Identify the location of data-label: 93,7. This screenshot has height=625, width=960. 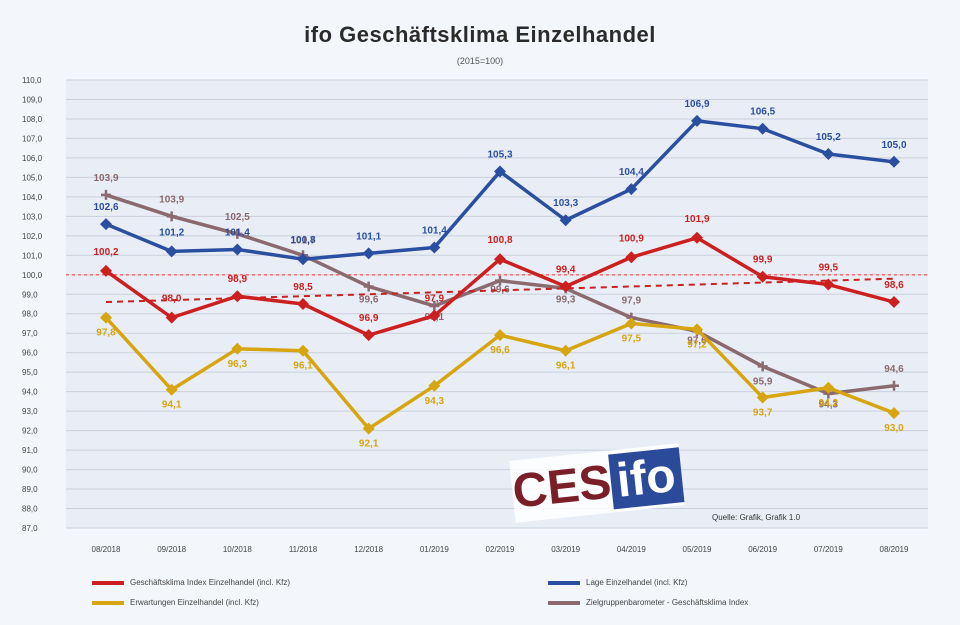
(763, 412).